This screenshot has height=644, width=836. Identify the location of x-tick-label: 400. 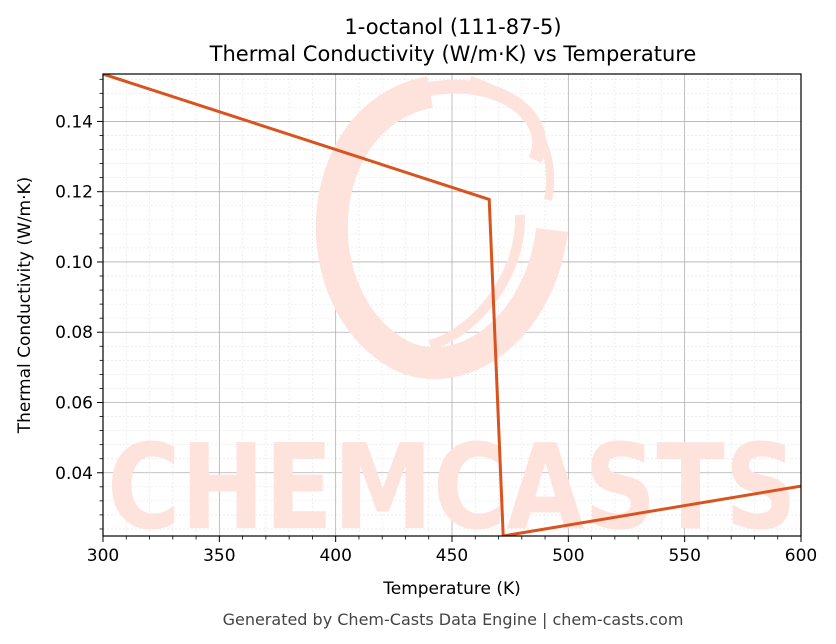
(335, 556).